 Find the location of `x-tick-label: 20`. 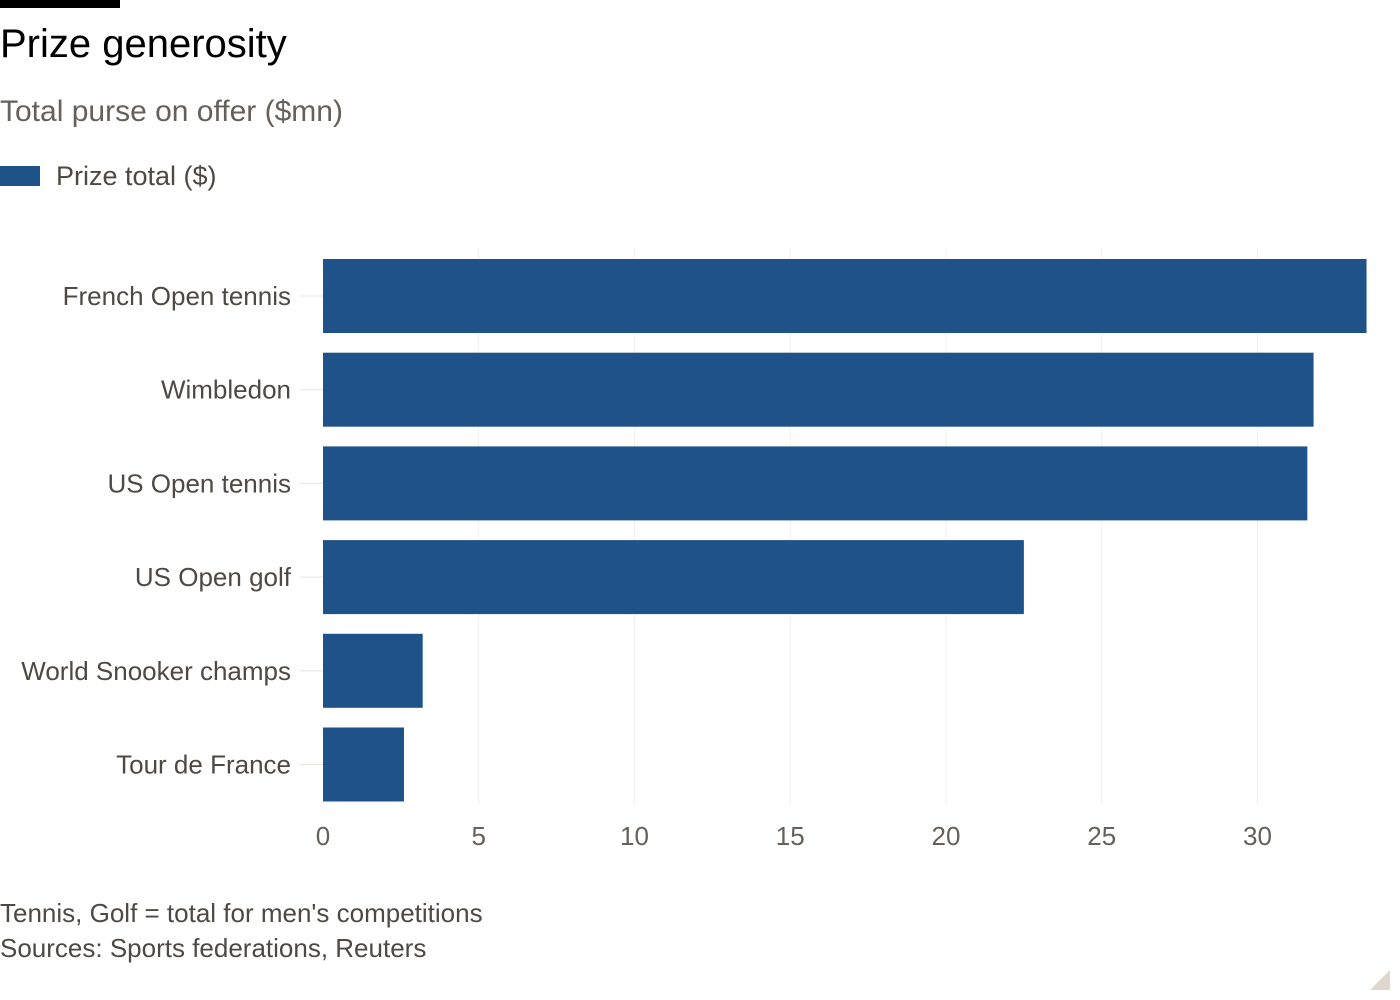

x-tick-label: 20 is located at coordinates (946, 836).